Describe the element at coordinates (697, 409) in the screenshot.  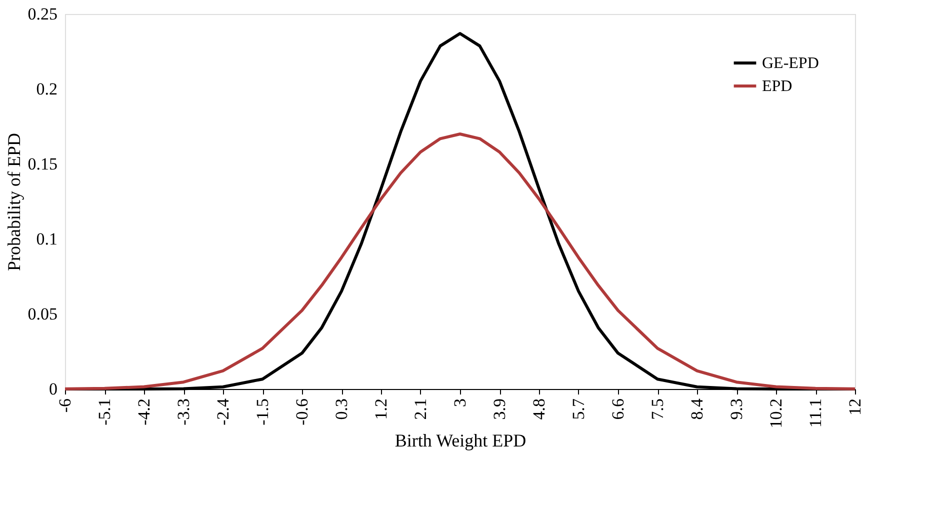
I see `x-tick-label: 8.4` at that location.